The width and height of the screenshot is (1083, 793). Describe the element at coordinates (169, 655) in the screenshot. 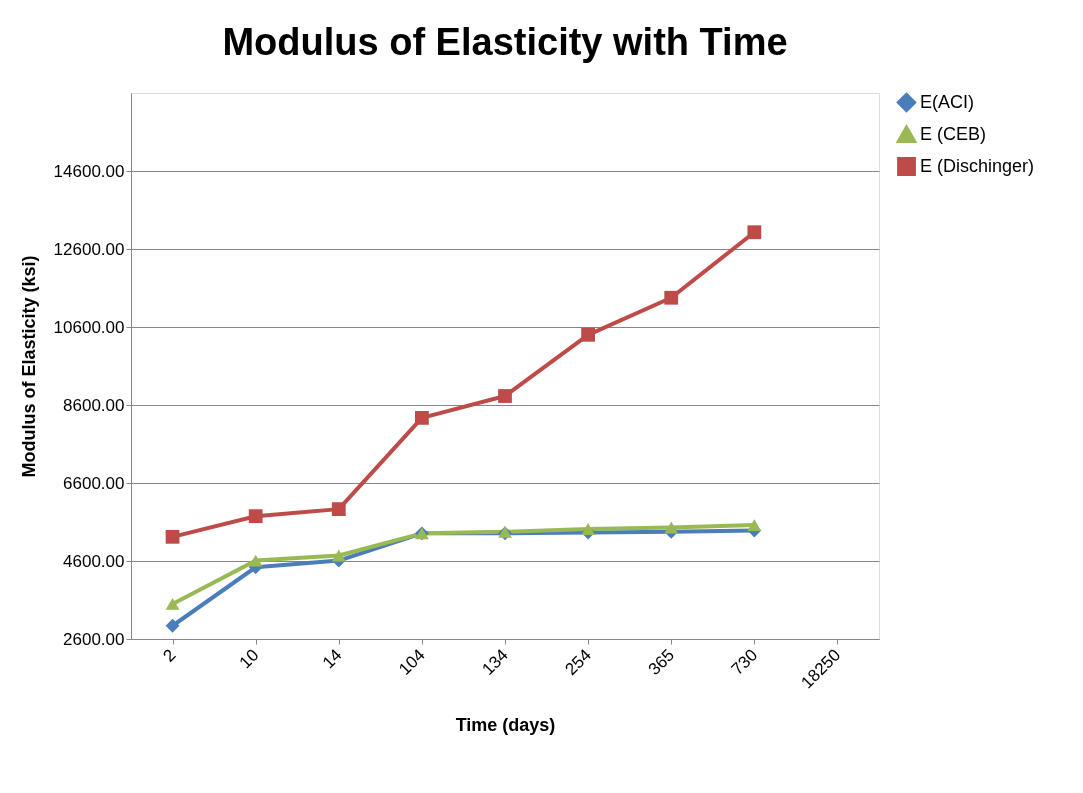

I see `x-tick-label: 2` at that location.